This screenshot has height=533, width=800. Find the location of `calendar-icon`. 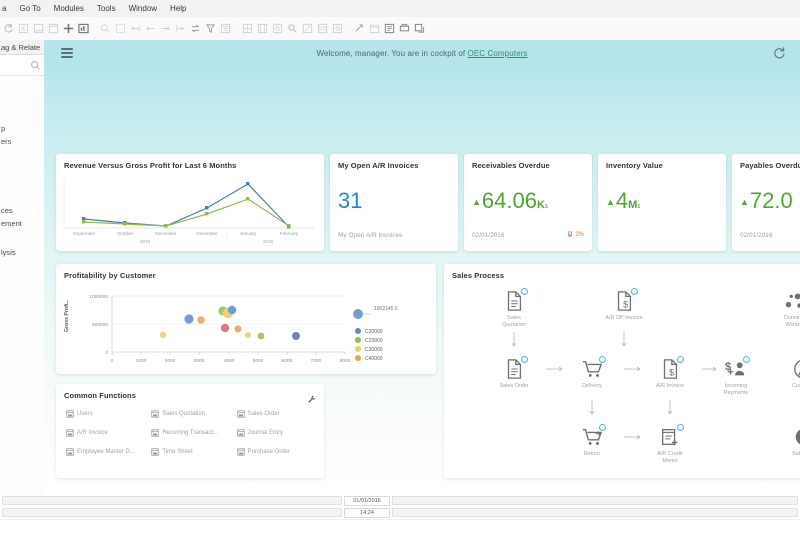

calendar-icon is located at coordinates (374, 28).